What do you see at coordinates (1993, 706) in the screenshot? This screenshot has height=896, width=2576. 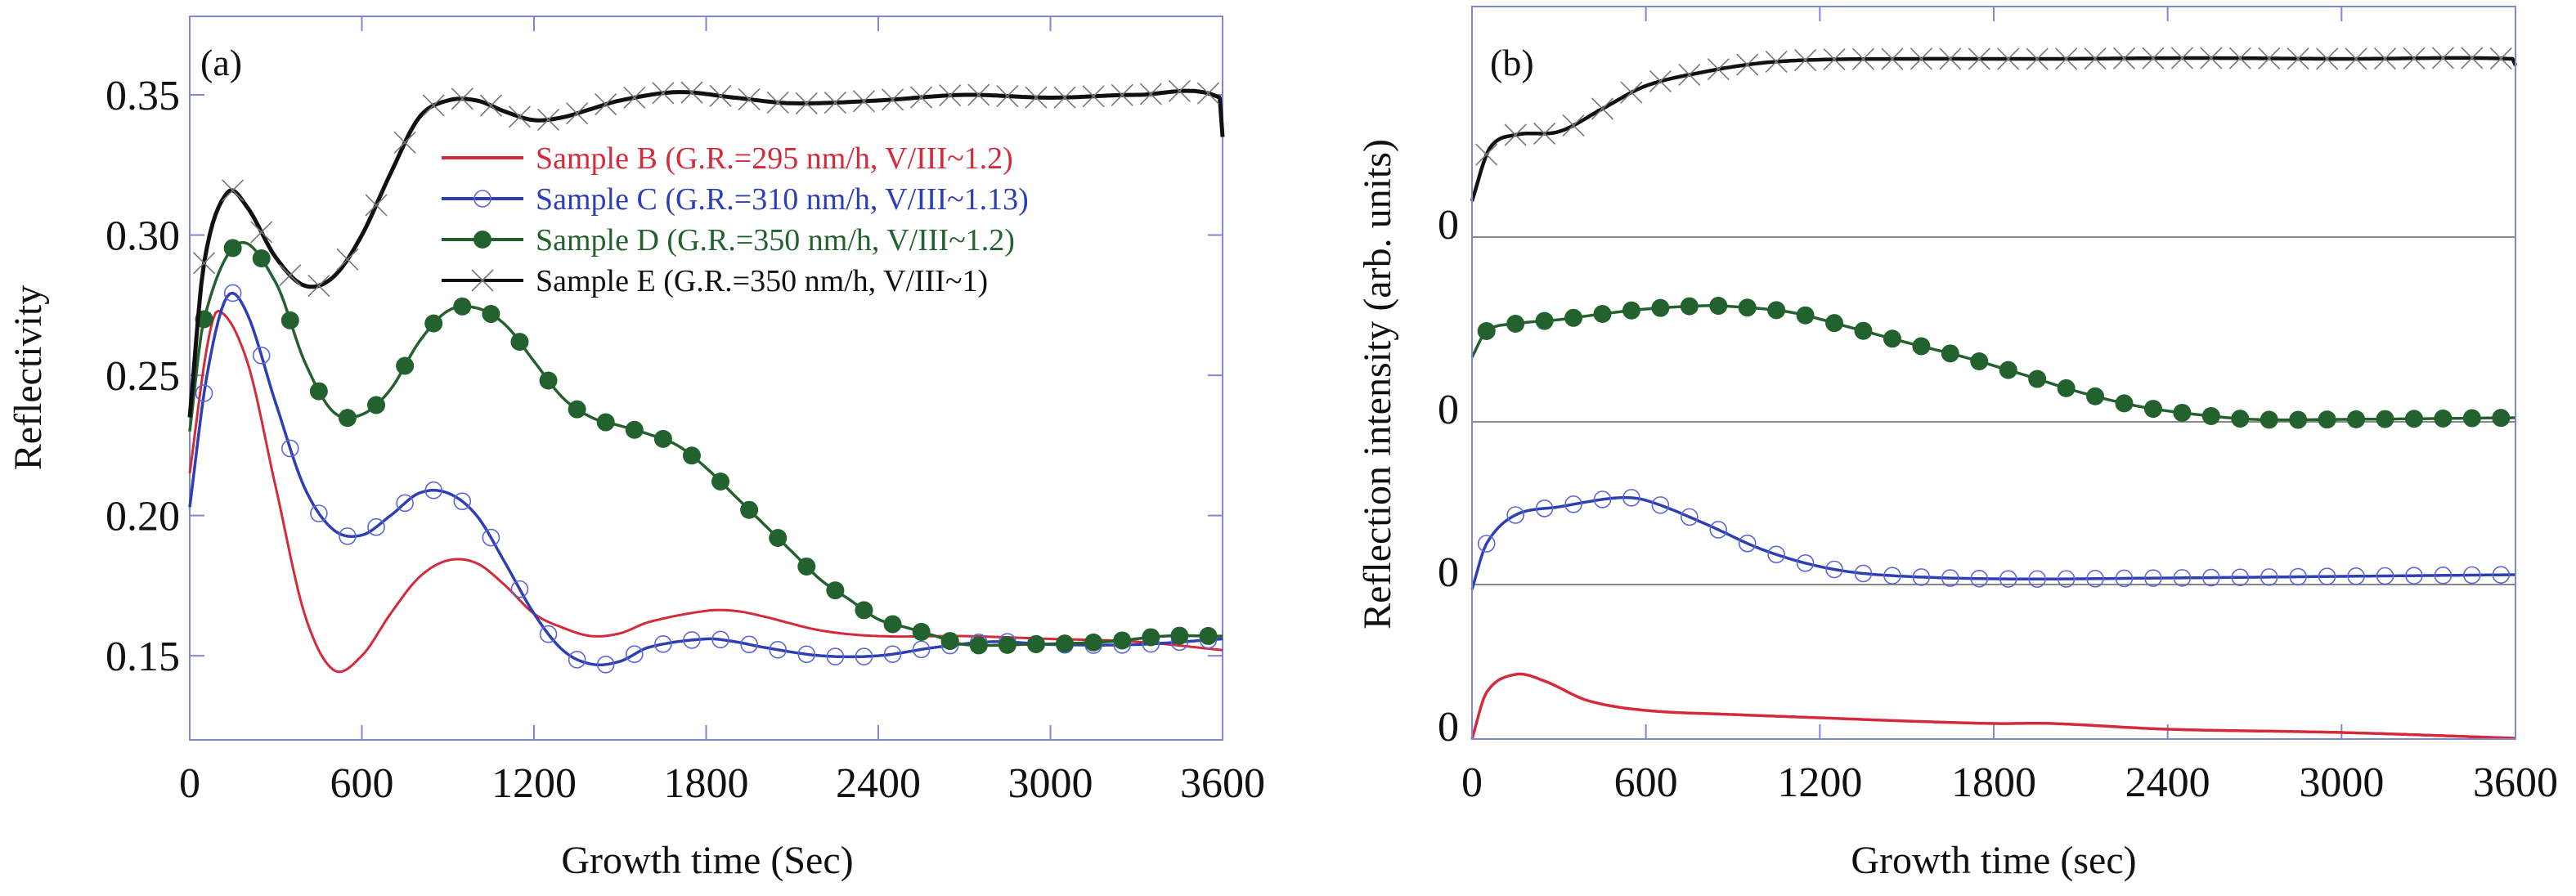 I see `series-sample-b` at bounding box center [1993, 706].